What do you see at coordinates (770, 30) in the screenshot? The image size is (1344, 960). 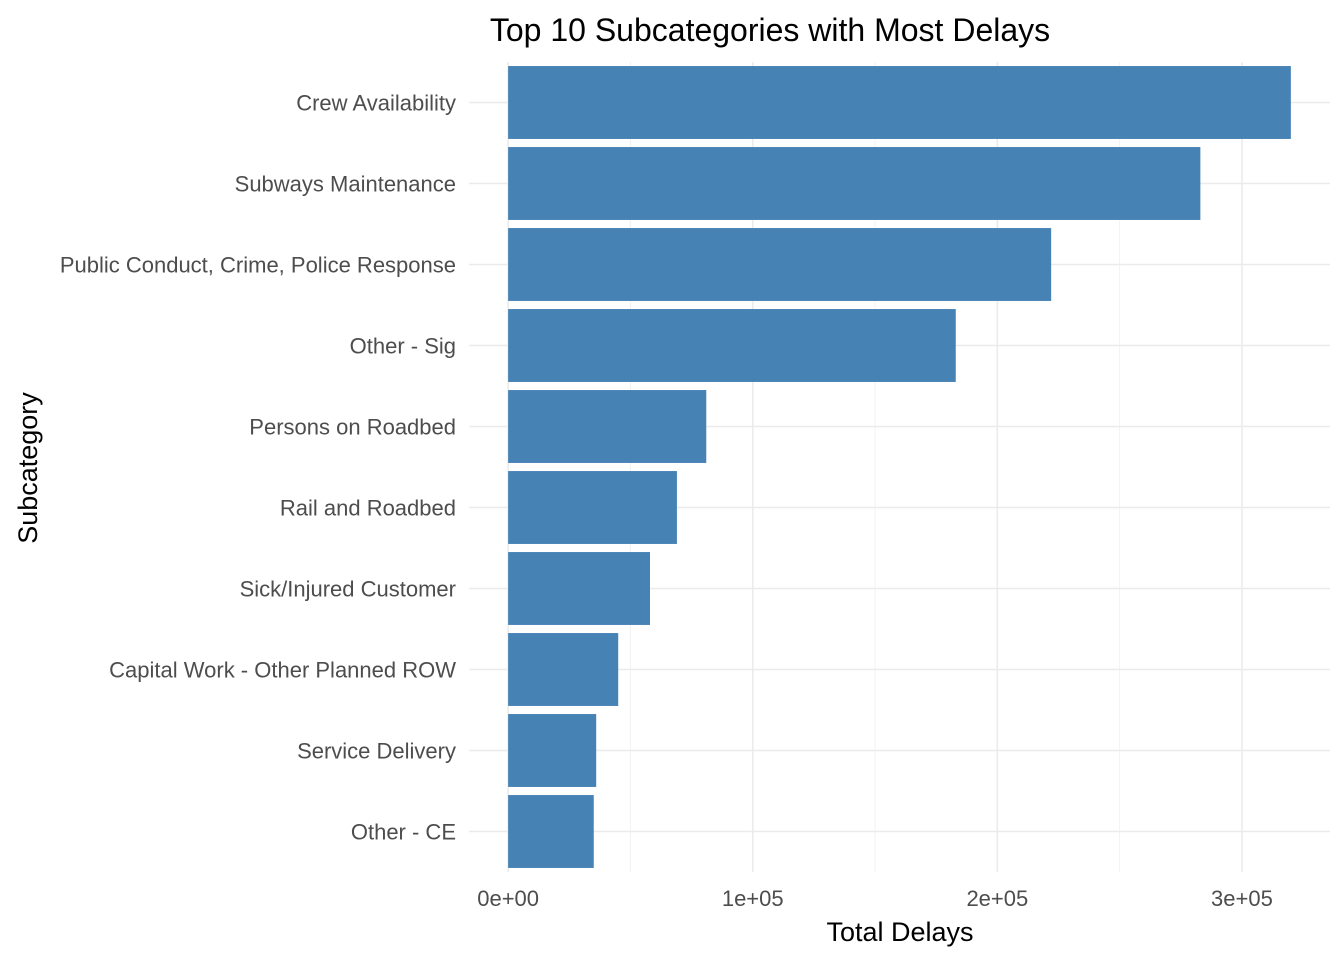 I see `chart-title: Top 10 Subcategories with Most Delays` at bounding box center [770, 30].